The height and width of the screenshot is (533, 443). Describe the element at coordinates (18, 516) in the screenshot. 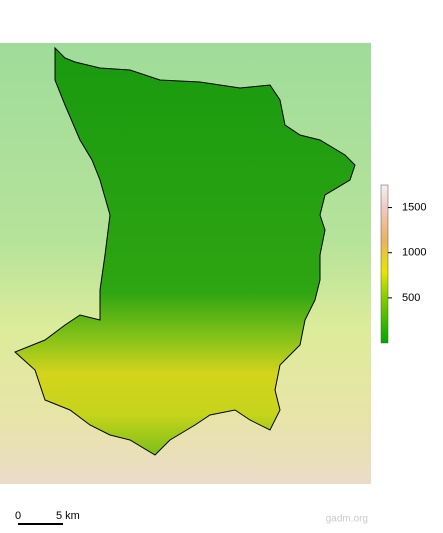

I see `scale-label: 0` at that location.